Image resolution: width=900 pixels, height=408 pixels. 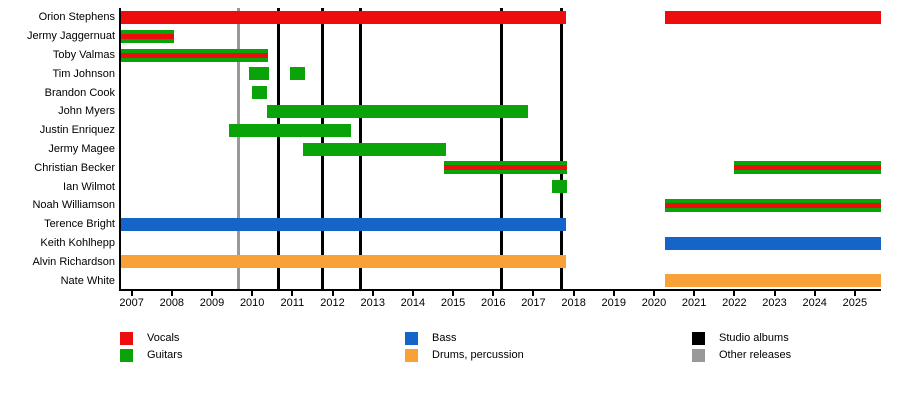 What do you see at coordinates (77, 243) in the screenshot?
I see `member-label: Keith Kohlhepp` at bounding box center [77, 243].